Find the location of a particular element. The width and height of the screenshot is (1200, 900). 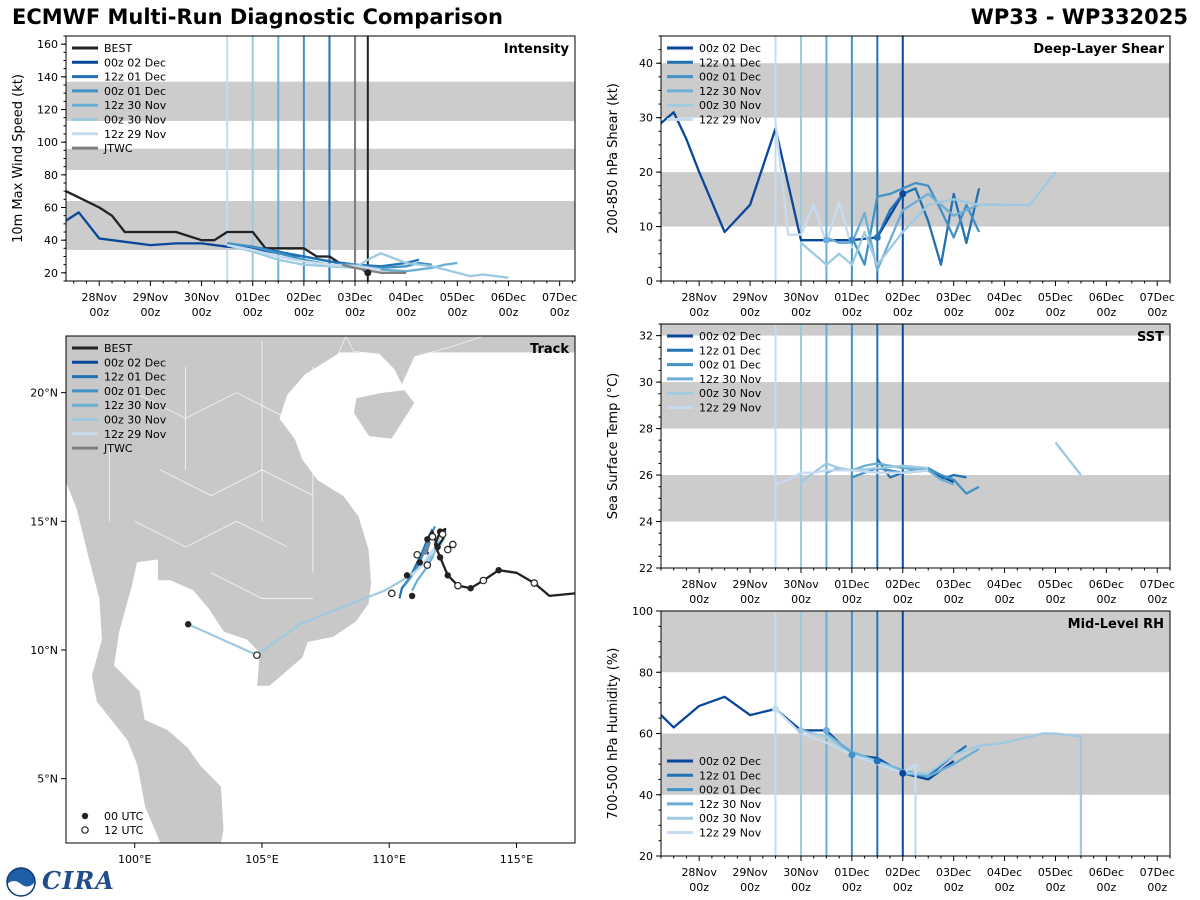

track-legend-00utc-label: 00 UTC is located at coordinates (124, 816).